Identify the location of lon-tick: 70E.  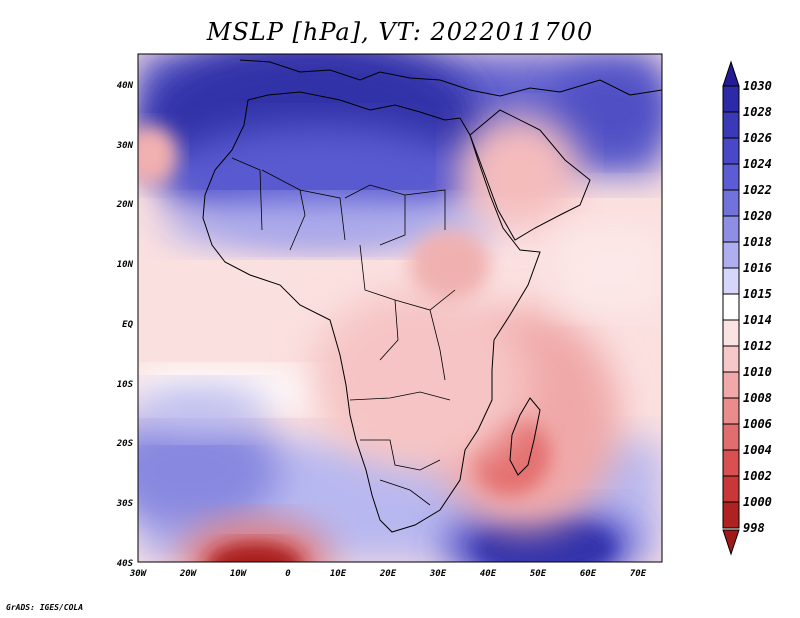
(638, 574).